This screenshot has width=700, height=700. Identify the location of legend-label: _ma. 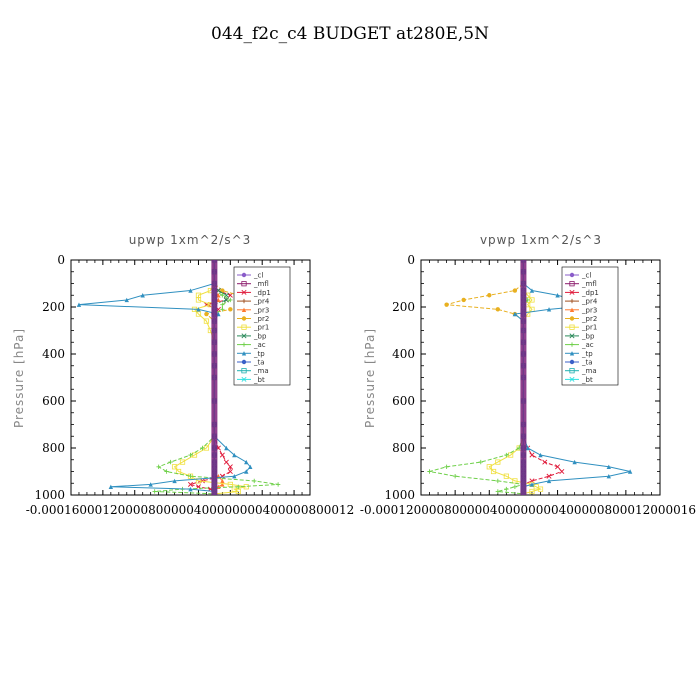
(261, 371).